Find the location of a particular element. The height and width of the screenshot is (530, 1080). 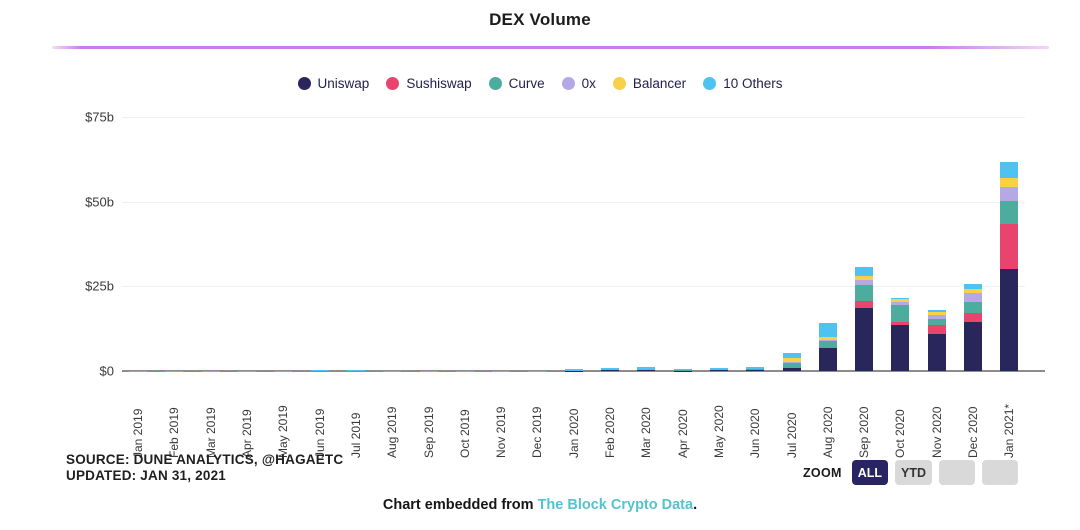

bar-nov-2019 is located at coordinates (501, 370).